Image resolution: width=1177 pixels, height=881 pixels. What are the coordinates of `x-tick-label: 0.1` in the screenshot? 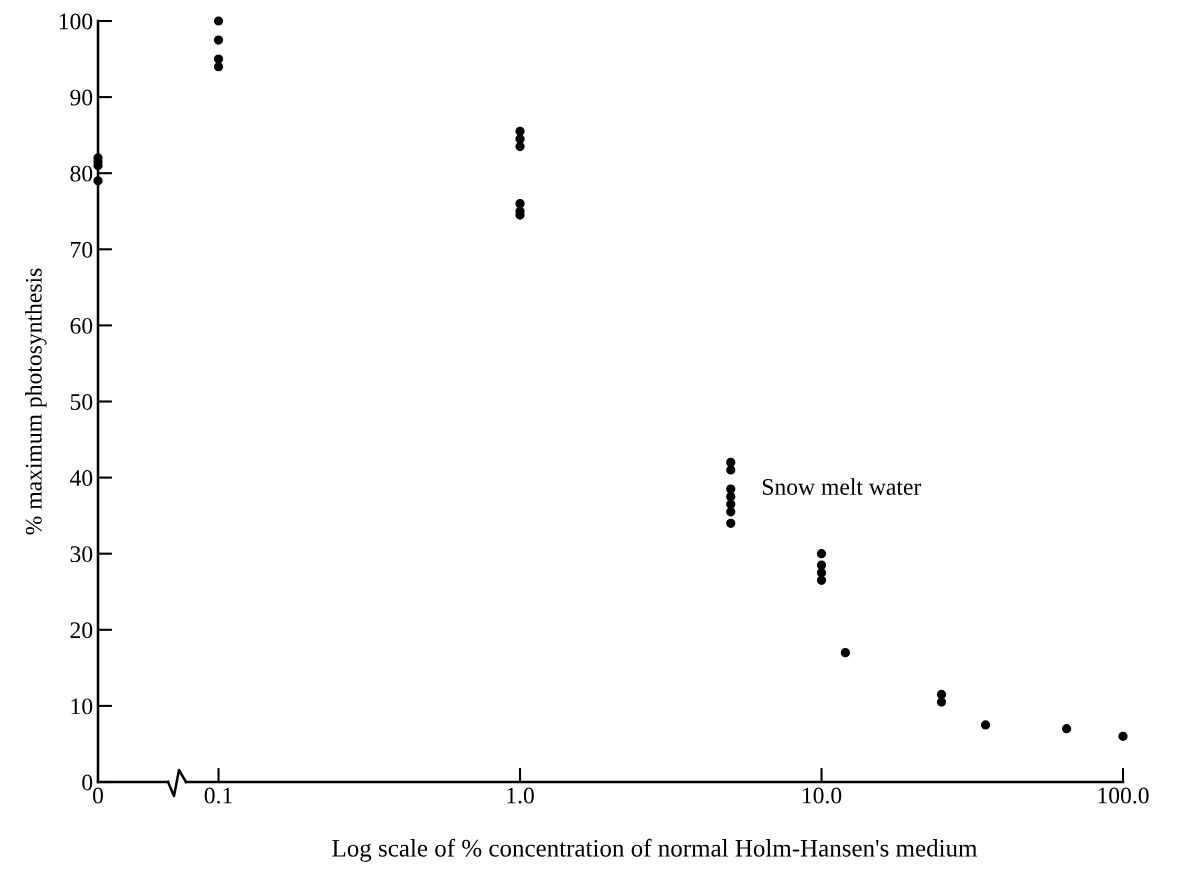 It's located at (218, 795).